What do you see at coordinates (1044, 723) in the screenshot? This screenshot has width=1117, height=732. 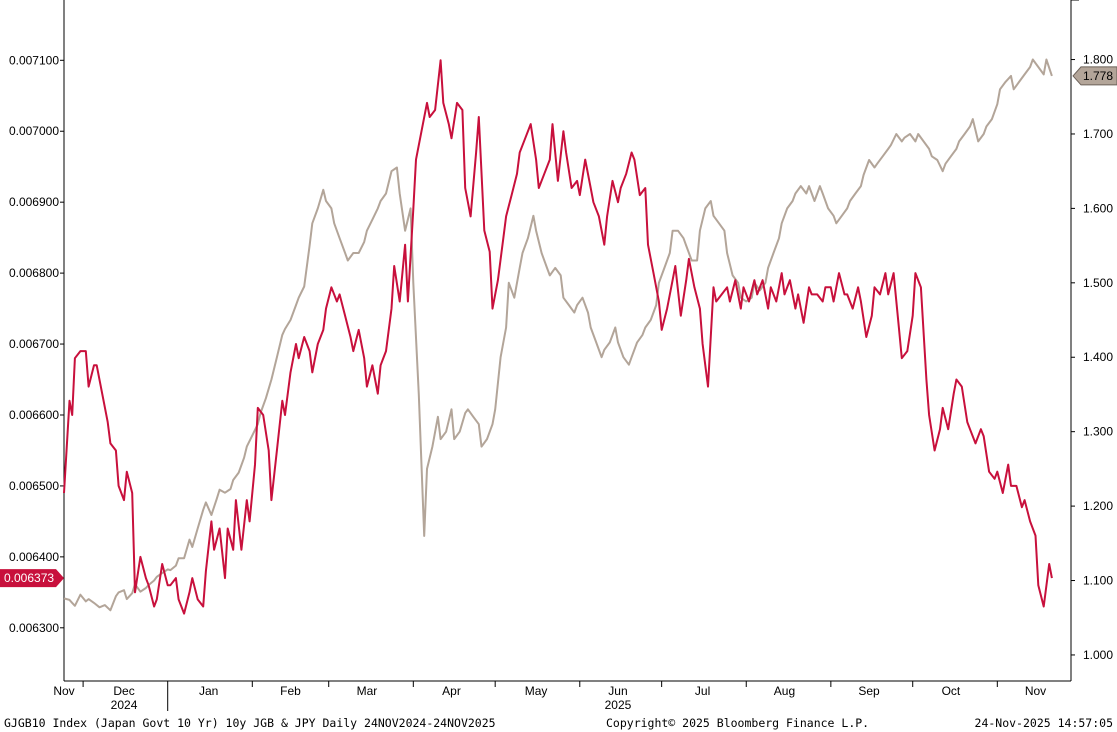 I see `footer-timestamp: 24-Nov-2025 14:57:05` at bounding box center [1044, 723].